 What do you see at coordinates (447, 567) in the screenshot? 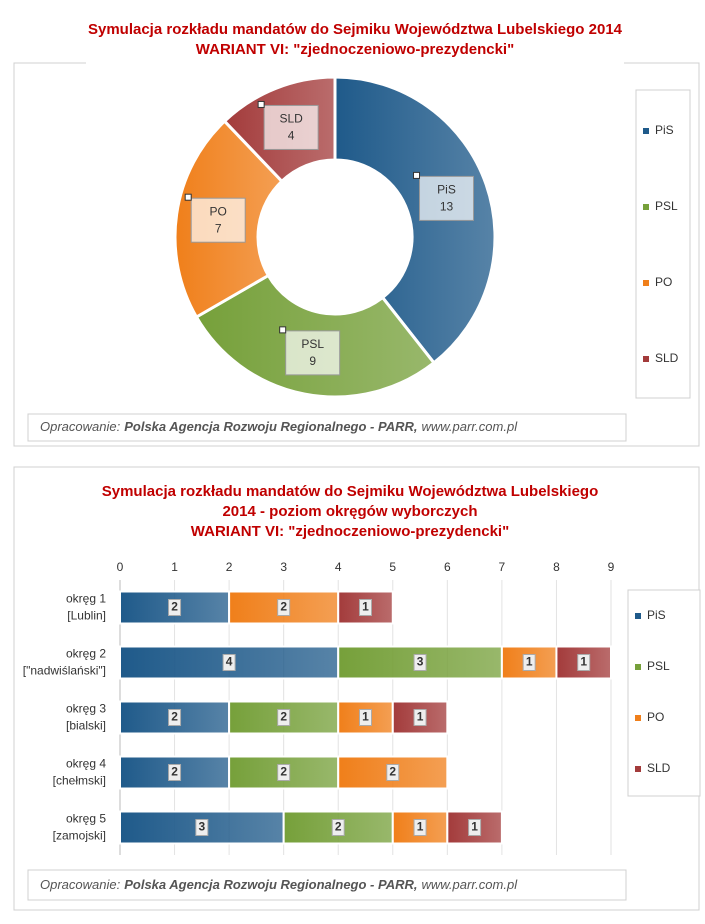
I see `x-tick-label: 6` at bounding box center [447, 567].